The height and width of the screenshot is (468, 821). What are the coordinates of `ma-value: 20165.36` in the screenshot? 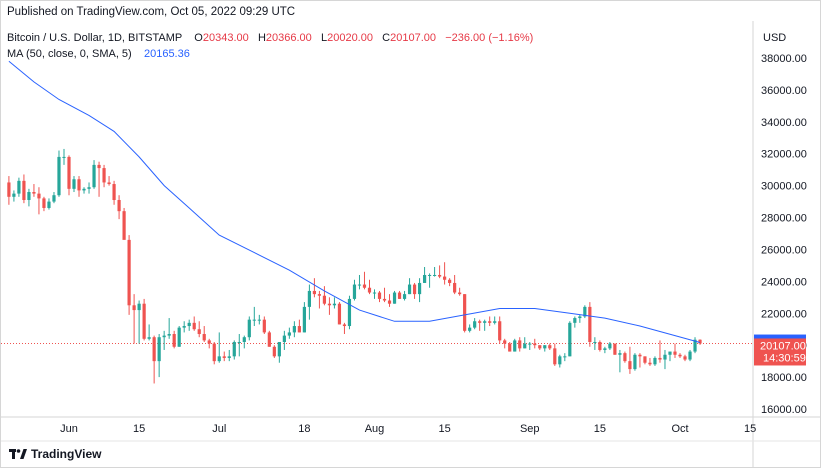 It's located at (166, 54).